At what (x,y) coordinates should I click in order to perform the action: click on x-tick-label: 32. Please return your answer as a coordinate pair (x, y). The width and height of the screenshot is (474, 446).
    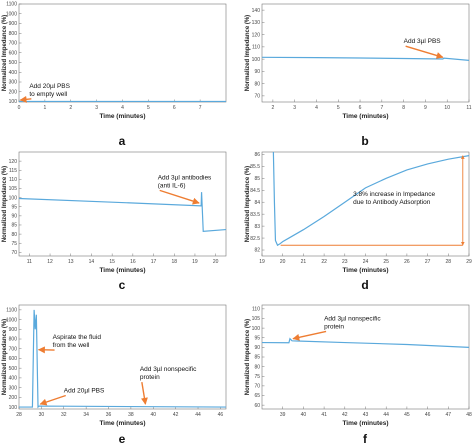
    Looking at the image, I should click on (64, 415).